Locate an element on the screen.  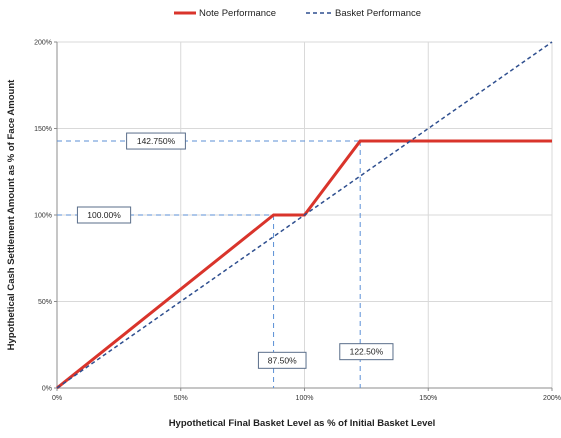
y-tick-label: 0% is located at coordinates (47, 389).